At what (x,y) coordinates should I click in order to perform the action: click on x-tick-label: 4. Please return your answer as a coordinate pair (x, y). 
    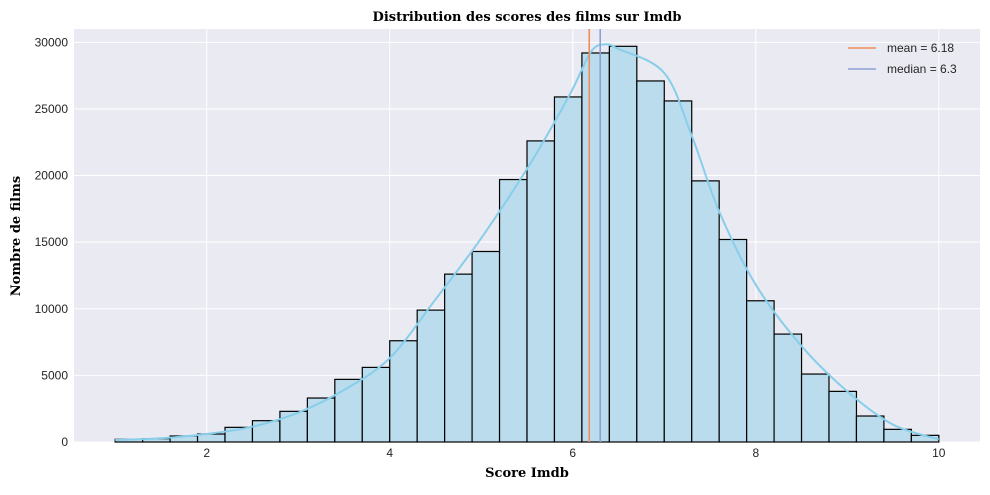
    Looking at the image, I should click on (389, 453).